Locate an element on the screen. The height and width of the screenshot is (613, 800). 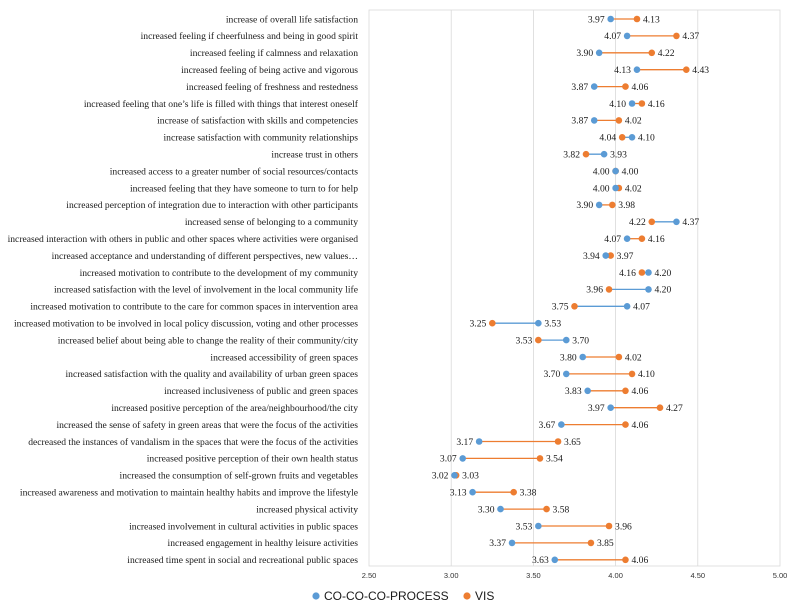
value-label-low: 3.70 is located at coordinates (551, 374).